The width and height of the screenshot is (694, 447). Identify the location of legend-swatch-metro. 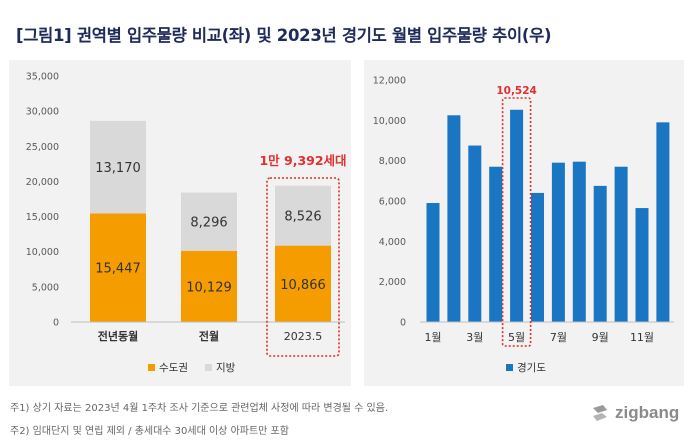
(151, 367).